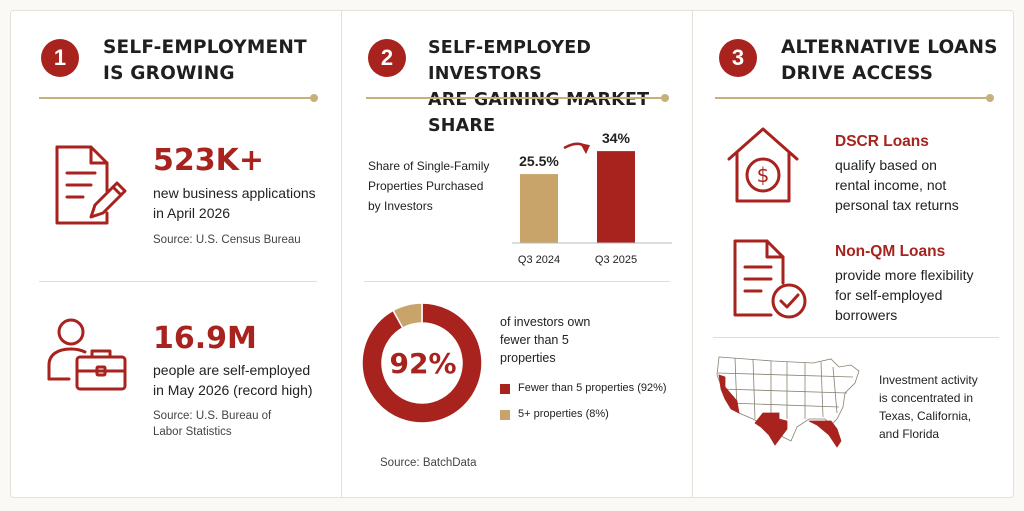 The image size is (1024, 511). What do you see at coordinates (563, 414) in the screenshot?
I see `legend-label: 5+ properties (8%)` at bounding box center [563, 414].